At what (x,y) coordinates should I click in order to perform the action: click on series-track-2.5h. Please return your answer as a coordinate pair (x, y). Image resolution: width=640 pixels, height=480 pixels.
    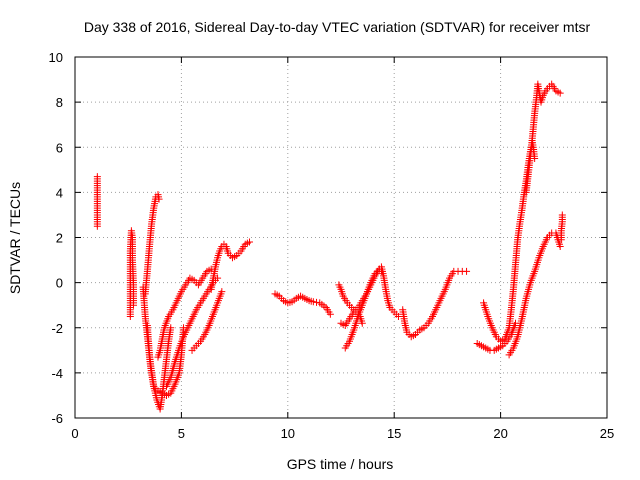
    Looking at the image, I should click on (132, 273).